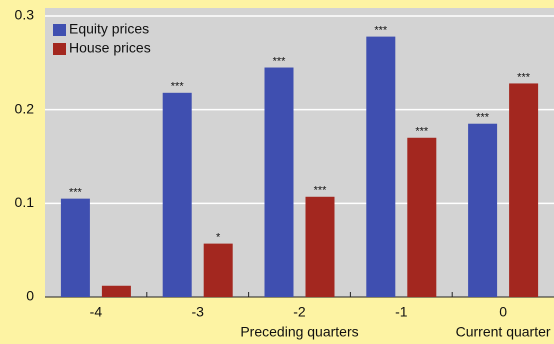  What do you see at coordinates (503, 312) in the screenshot?
I see `x-tick-label: 0` at bounding box center [503, 312].